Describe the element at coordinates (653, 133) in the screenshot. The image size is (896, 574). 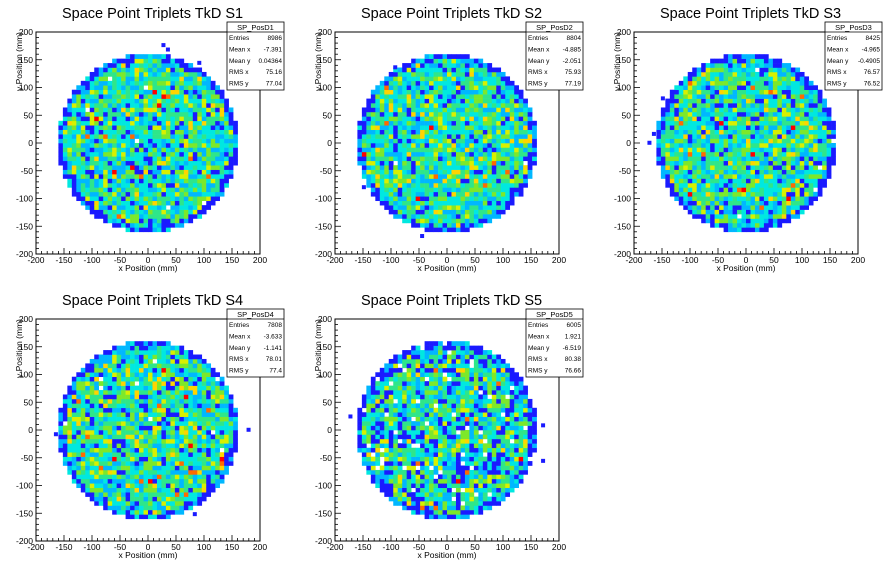
I see `heatmap-bin-outlier` at that location.